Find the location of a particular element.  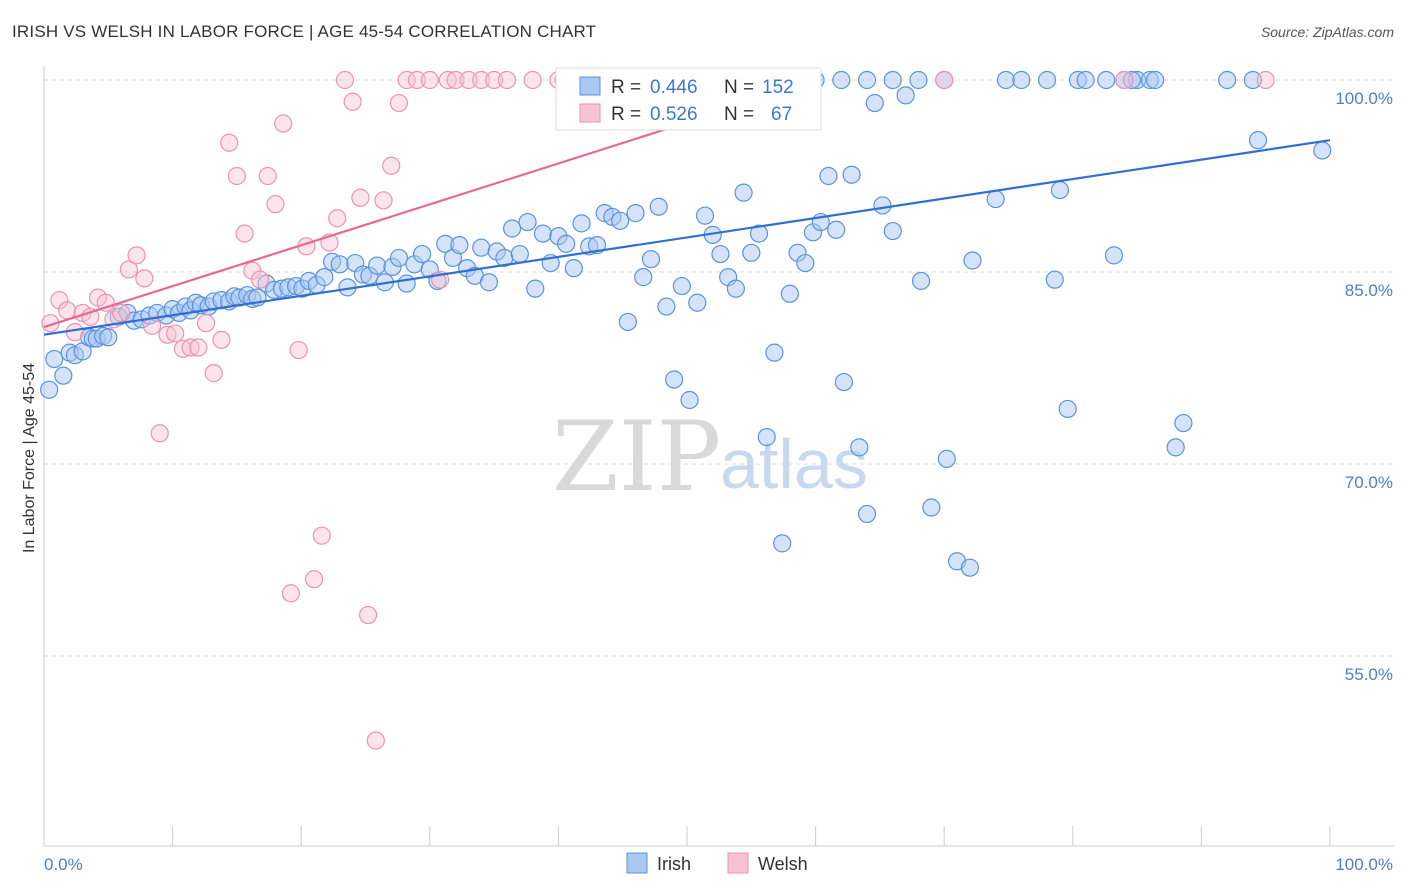

x-tick-labels: 0.0% 100.0% is located at coordinates (718, 864).